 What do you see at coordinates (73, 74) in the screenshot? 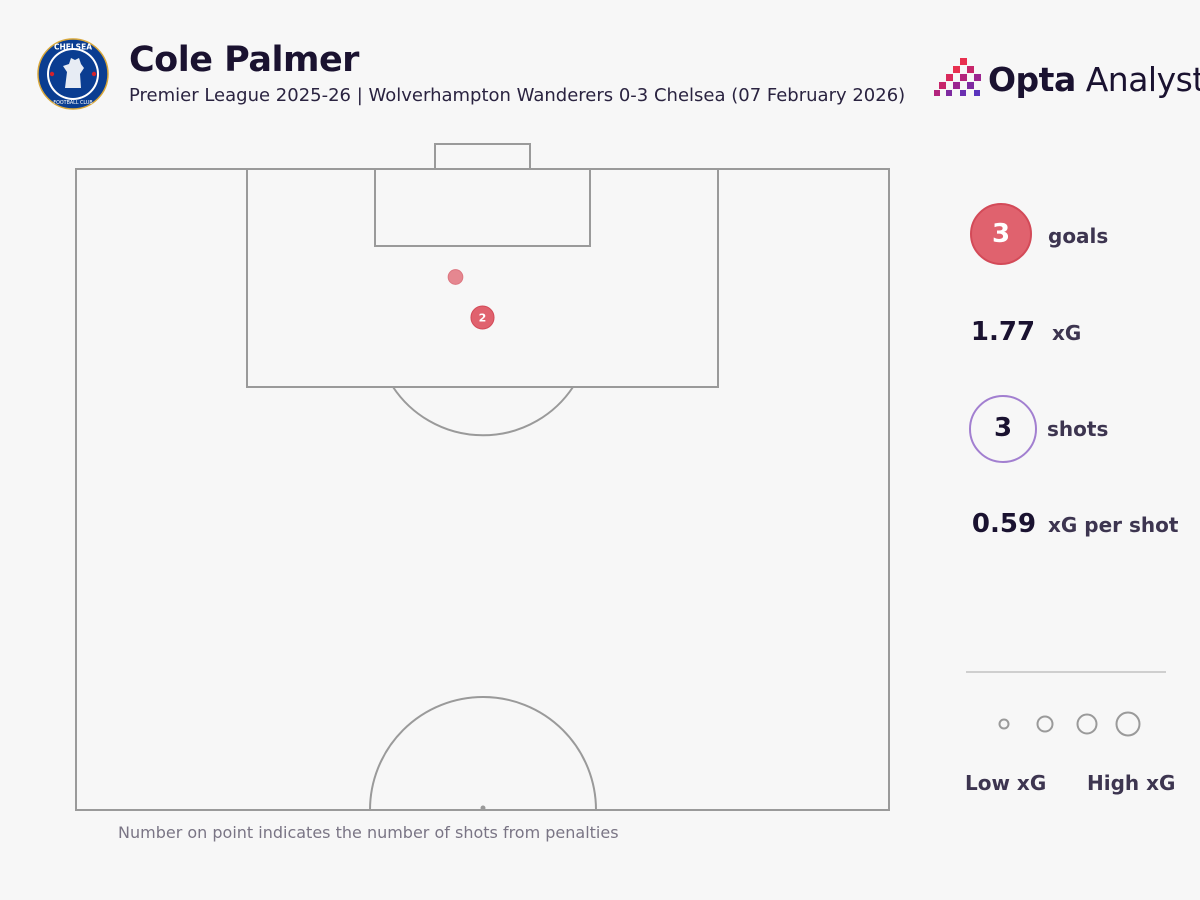
I see `chelsea-crest-icon: CHELSEA FOOTBALL CLUB` at bounding box center [73, 74].